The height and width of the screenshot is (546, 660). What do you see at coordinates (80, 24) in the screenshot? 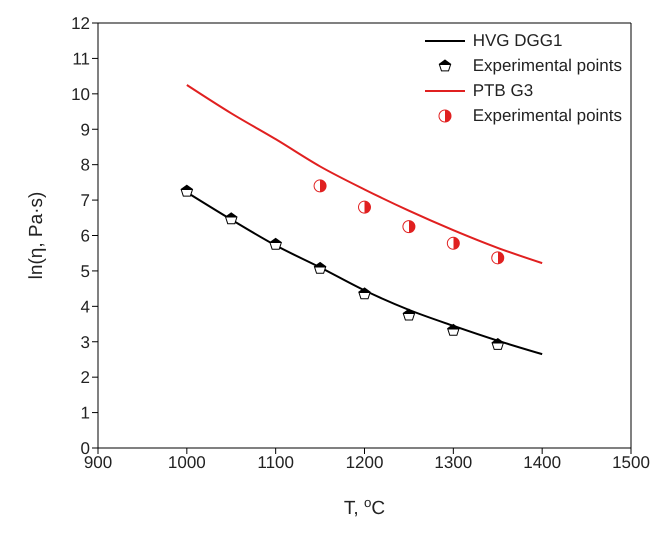
I see `y-tick-label: 12` at bounding box center [80, 24].